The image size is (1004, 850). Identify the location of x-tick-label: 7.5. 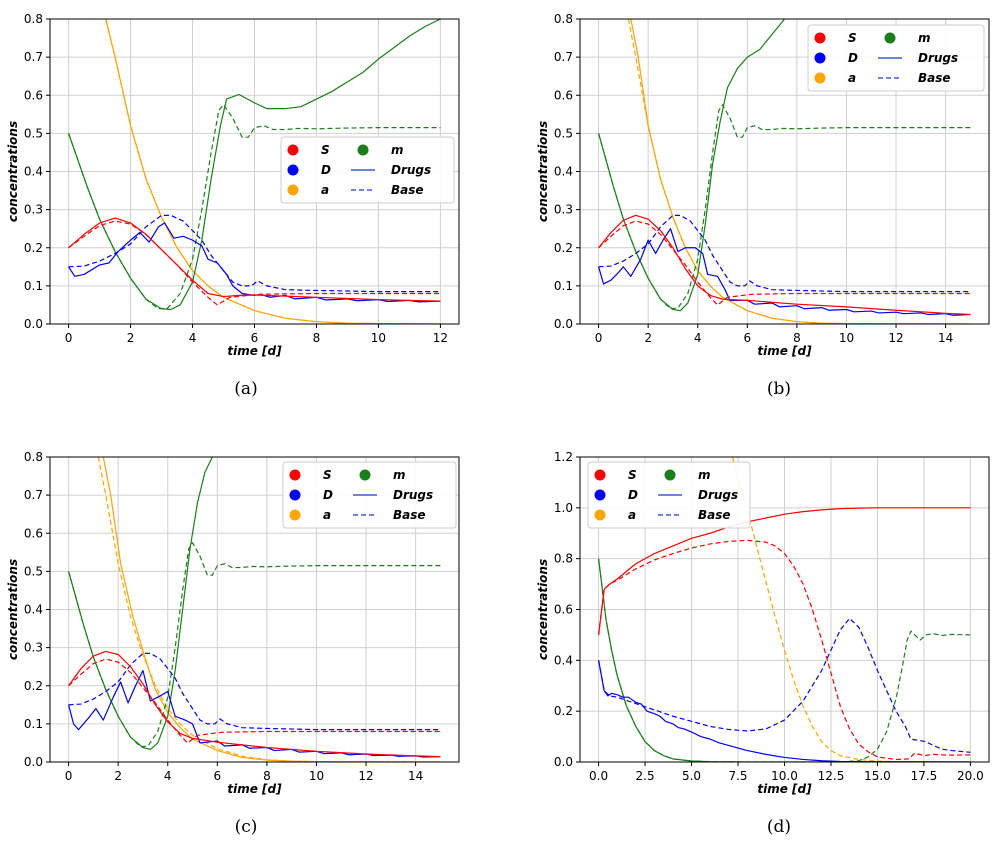
(737, 776).